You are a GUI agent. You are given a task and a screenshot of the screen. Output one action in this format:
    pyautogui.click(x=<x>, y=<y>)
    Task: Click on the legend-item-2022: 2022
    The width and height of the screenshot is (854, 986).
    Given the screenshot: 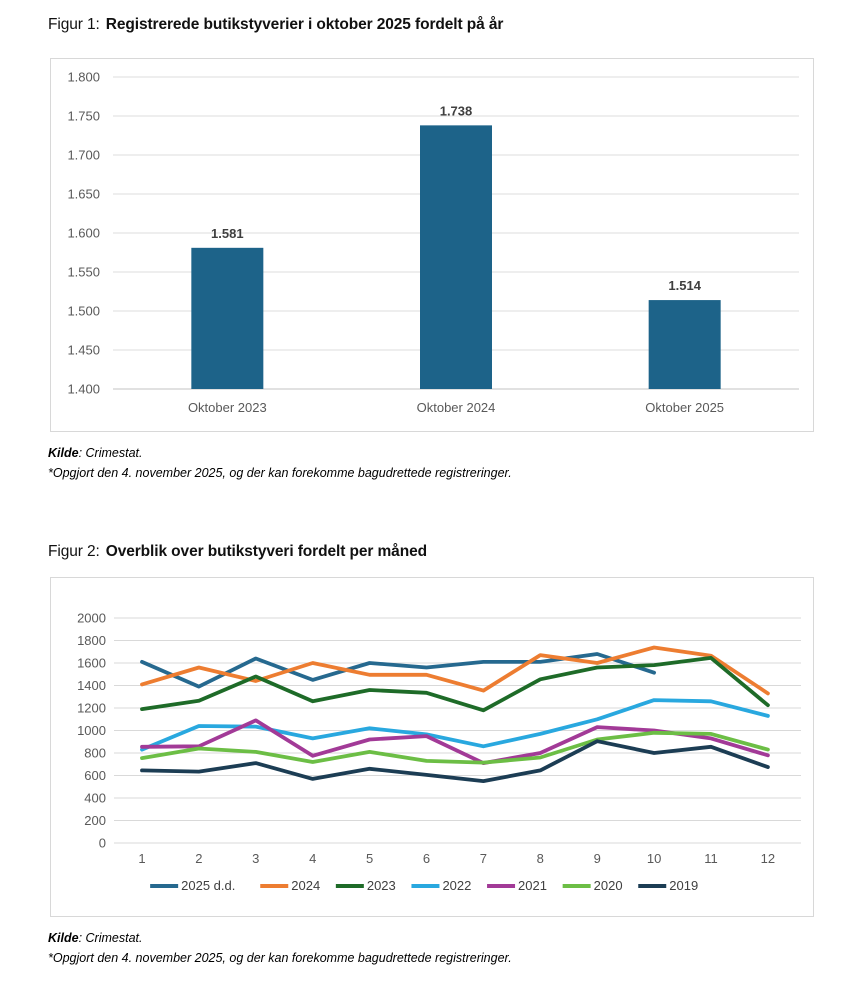 What is the action you would take?
    pyautogui.click(x=441, y=885)
    